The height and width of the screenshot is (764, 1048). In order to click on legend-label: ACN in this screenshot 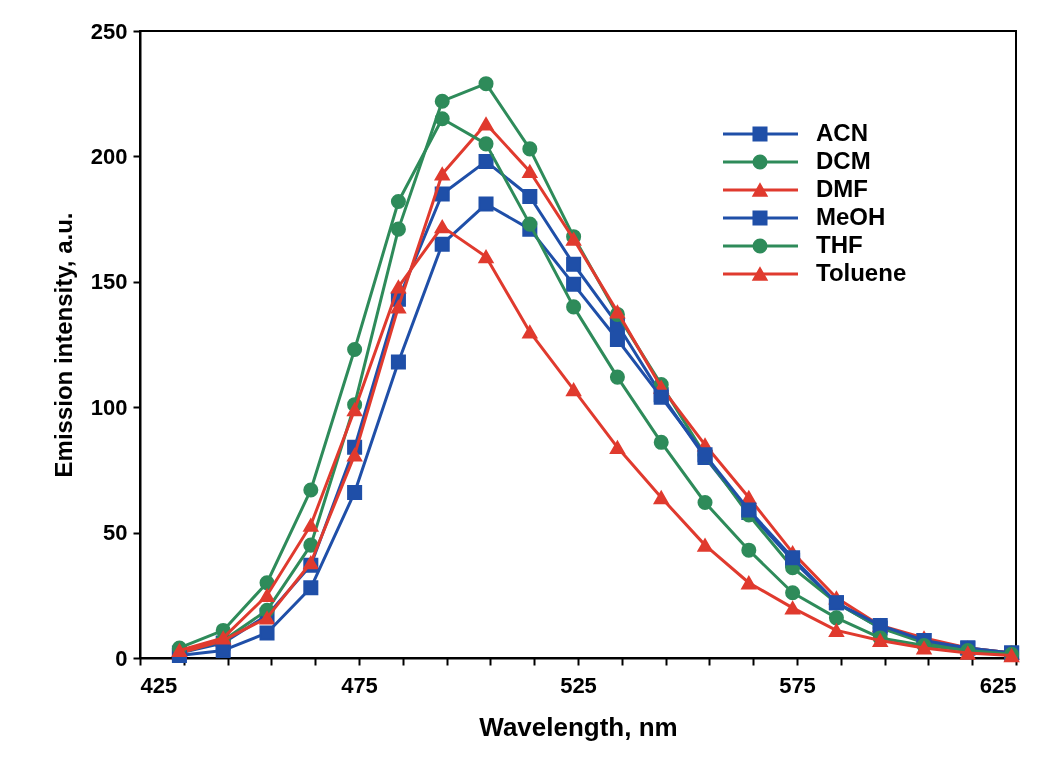, I will do `click(842, 132)`.